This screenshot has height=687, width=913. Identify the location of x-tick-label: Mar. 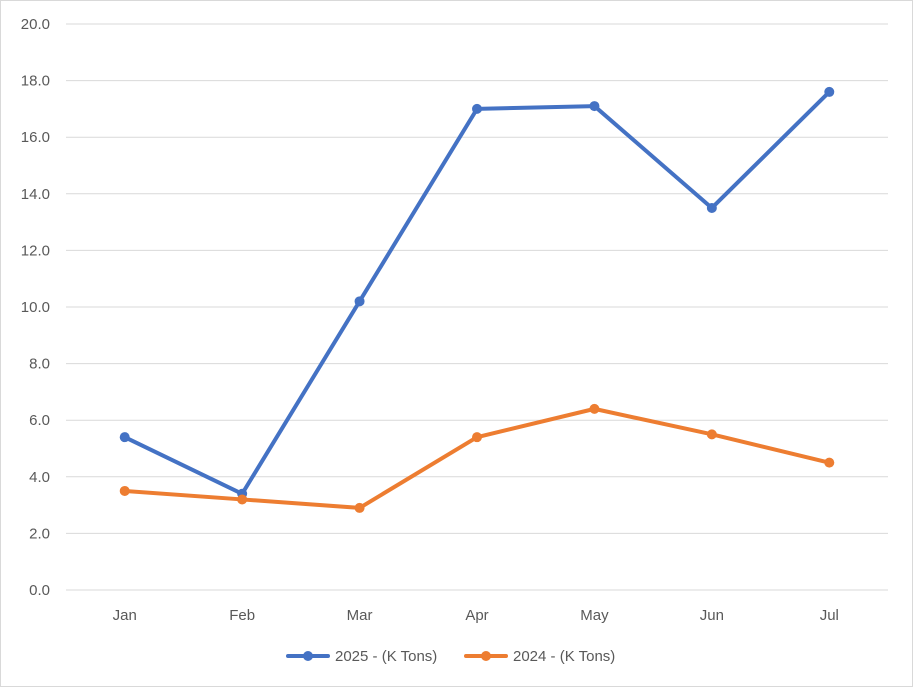
(360, 615).